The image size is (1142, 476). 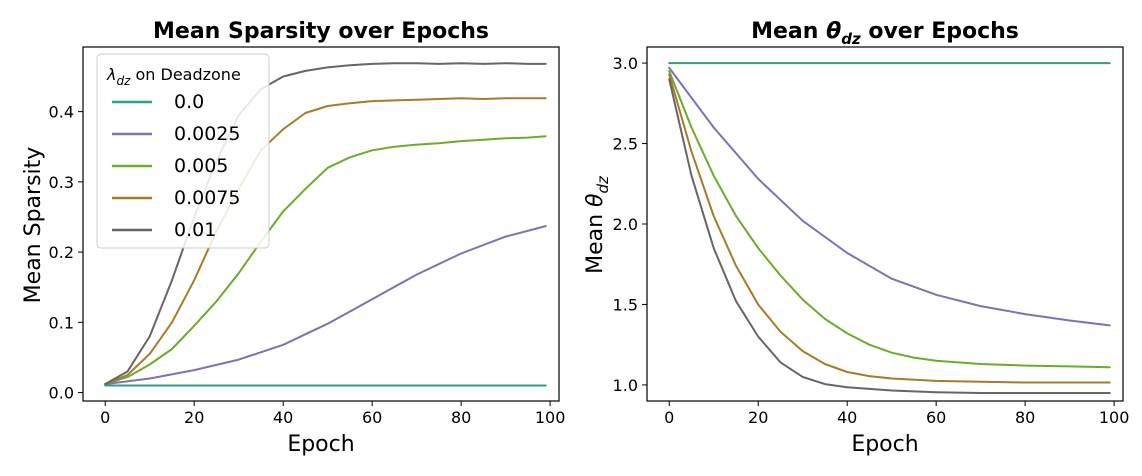 I want to click on sparsity-x-tick-label: 40, so click(x=283, y=417).